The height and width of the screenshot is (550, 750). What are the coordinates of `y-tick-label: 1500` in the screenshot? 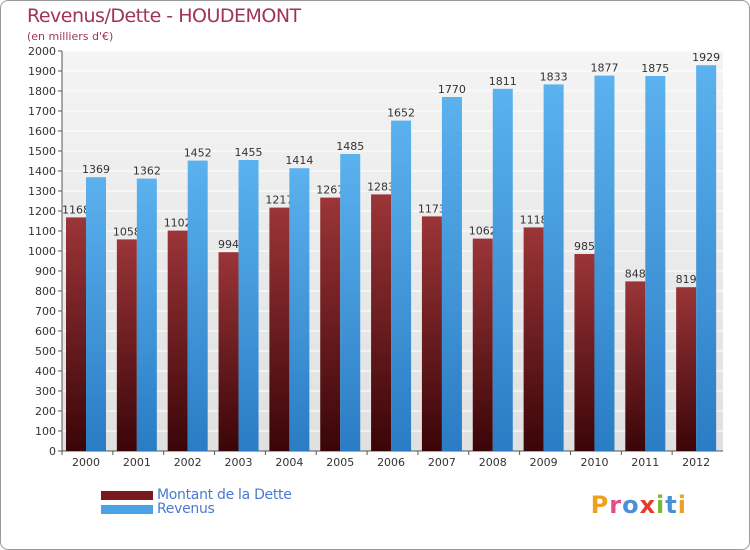 It's located at (42, 151).